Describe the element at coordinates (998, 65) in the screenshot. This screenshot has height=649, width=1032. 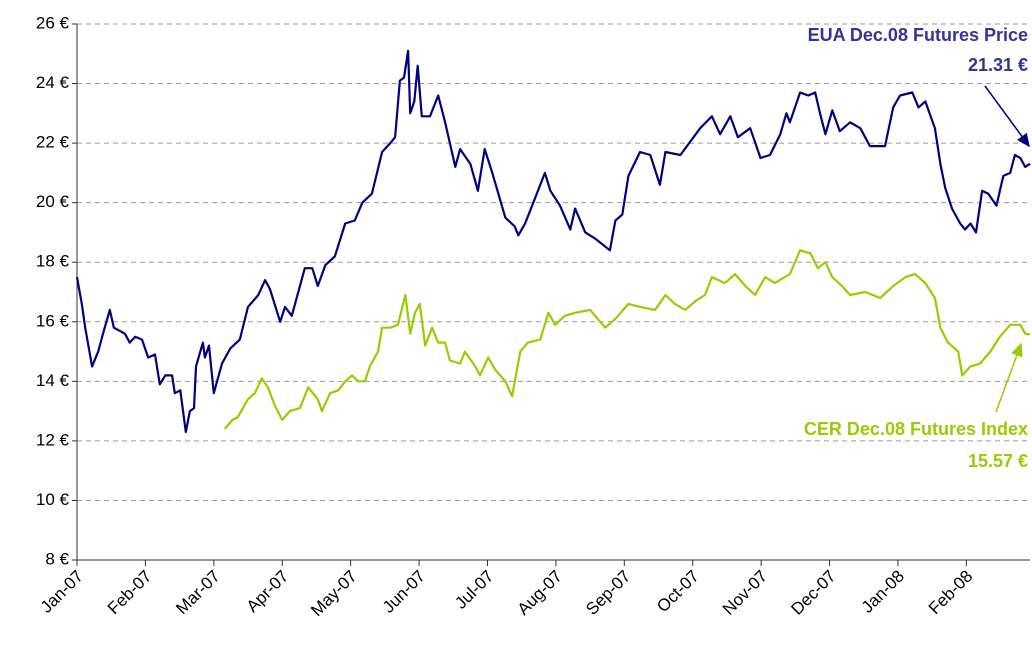
I see `annotation: 21.31 €` at that location.